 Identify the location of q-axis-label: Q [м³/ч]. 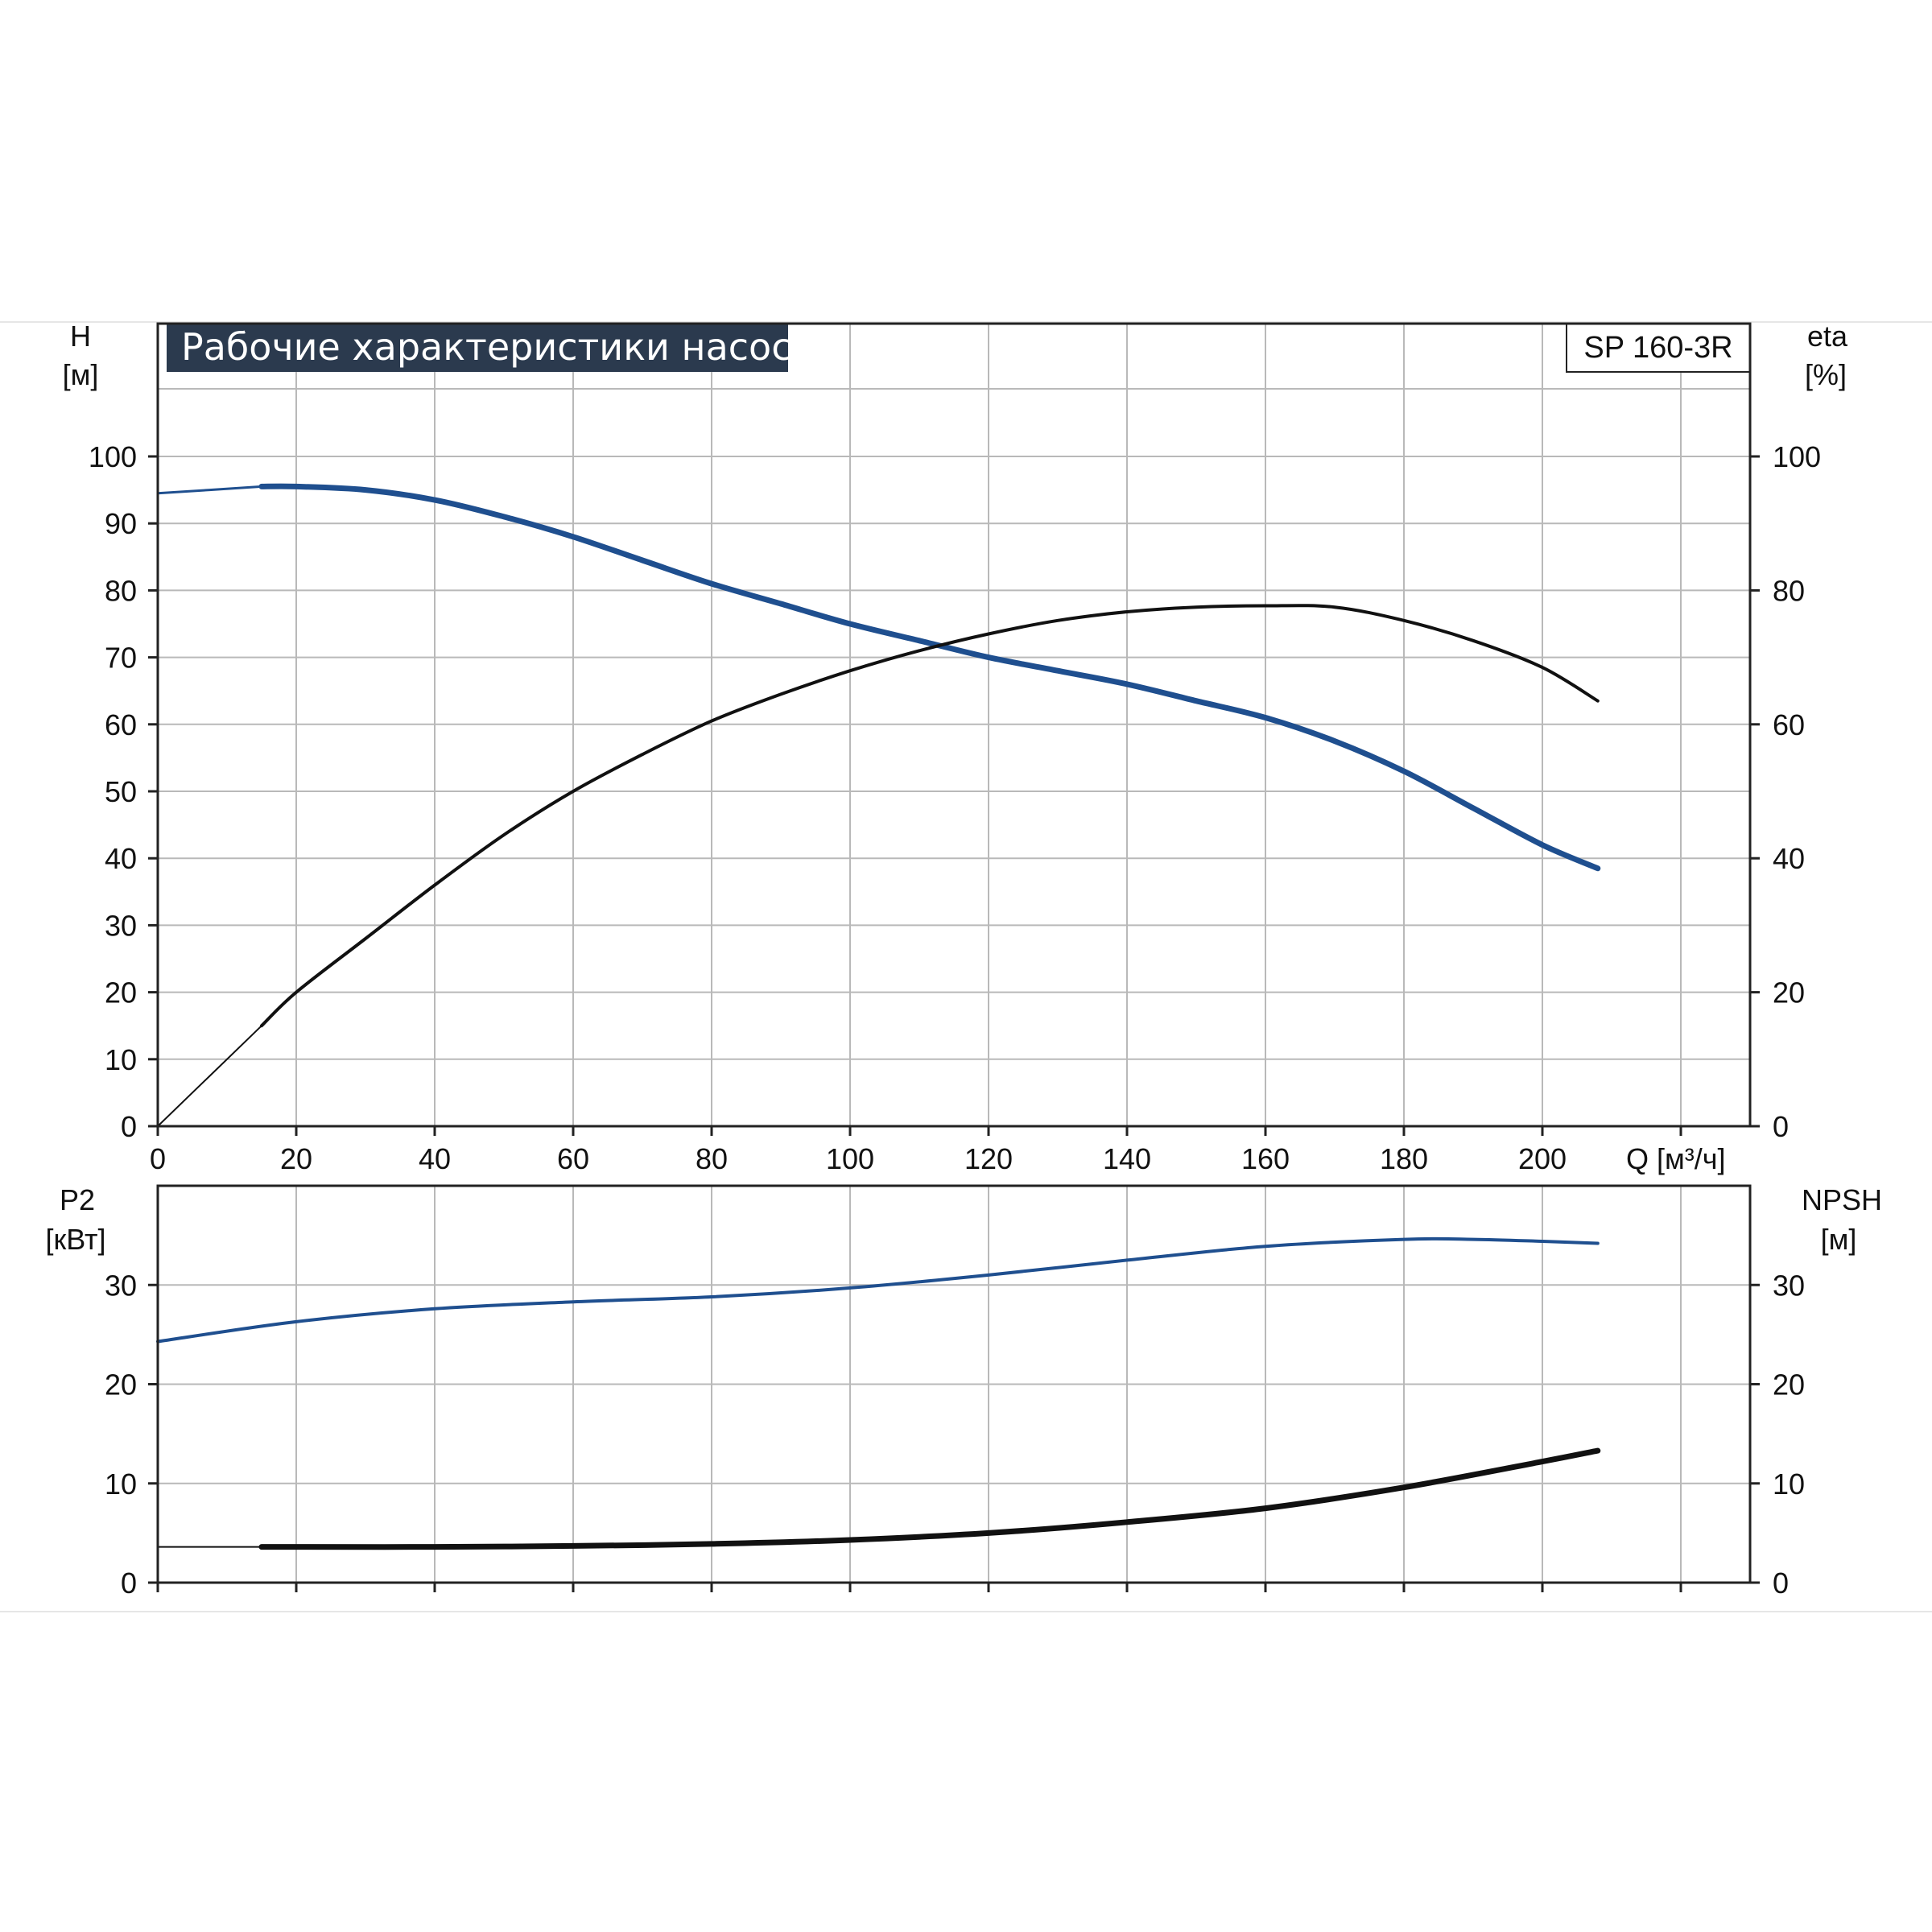
(1676, 1158).